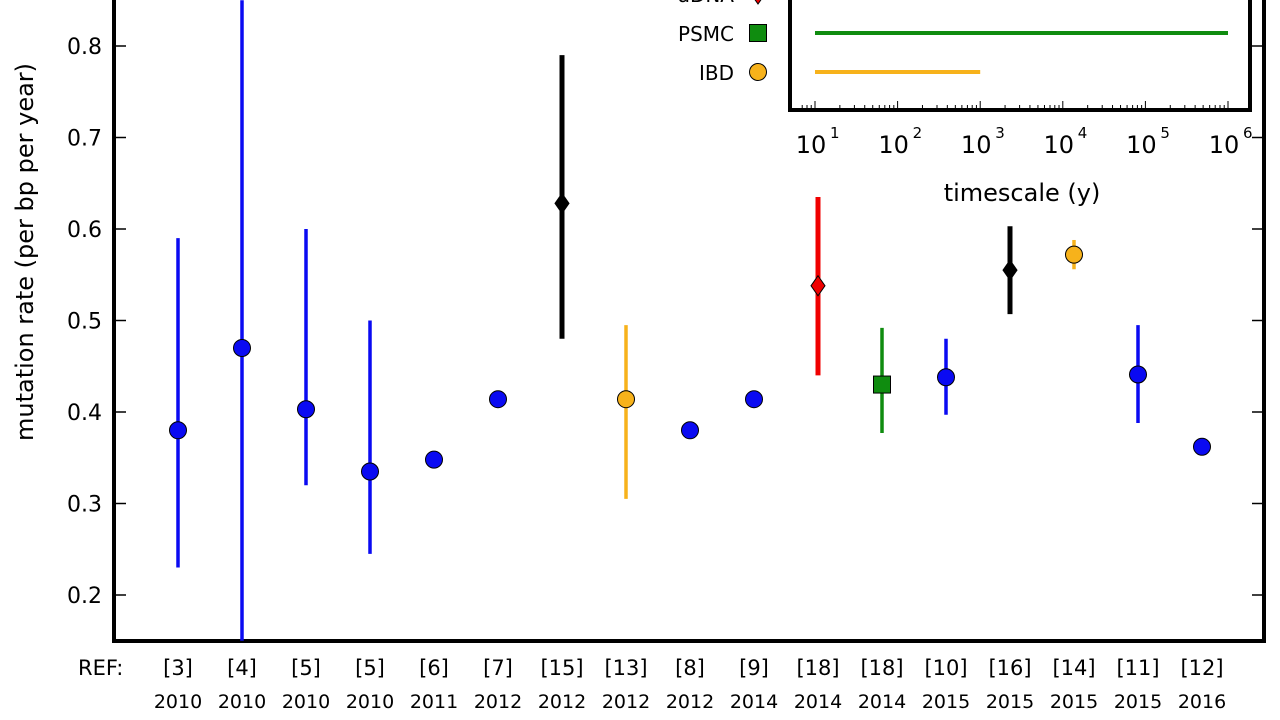  Describe the element at coordinates (1083, 133) in the screenshot. I see `inset-tick-exponent: 4` at that location.